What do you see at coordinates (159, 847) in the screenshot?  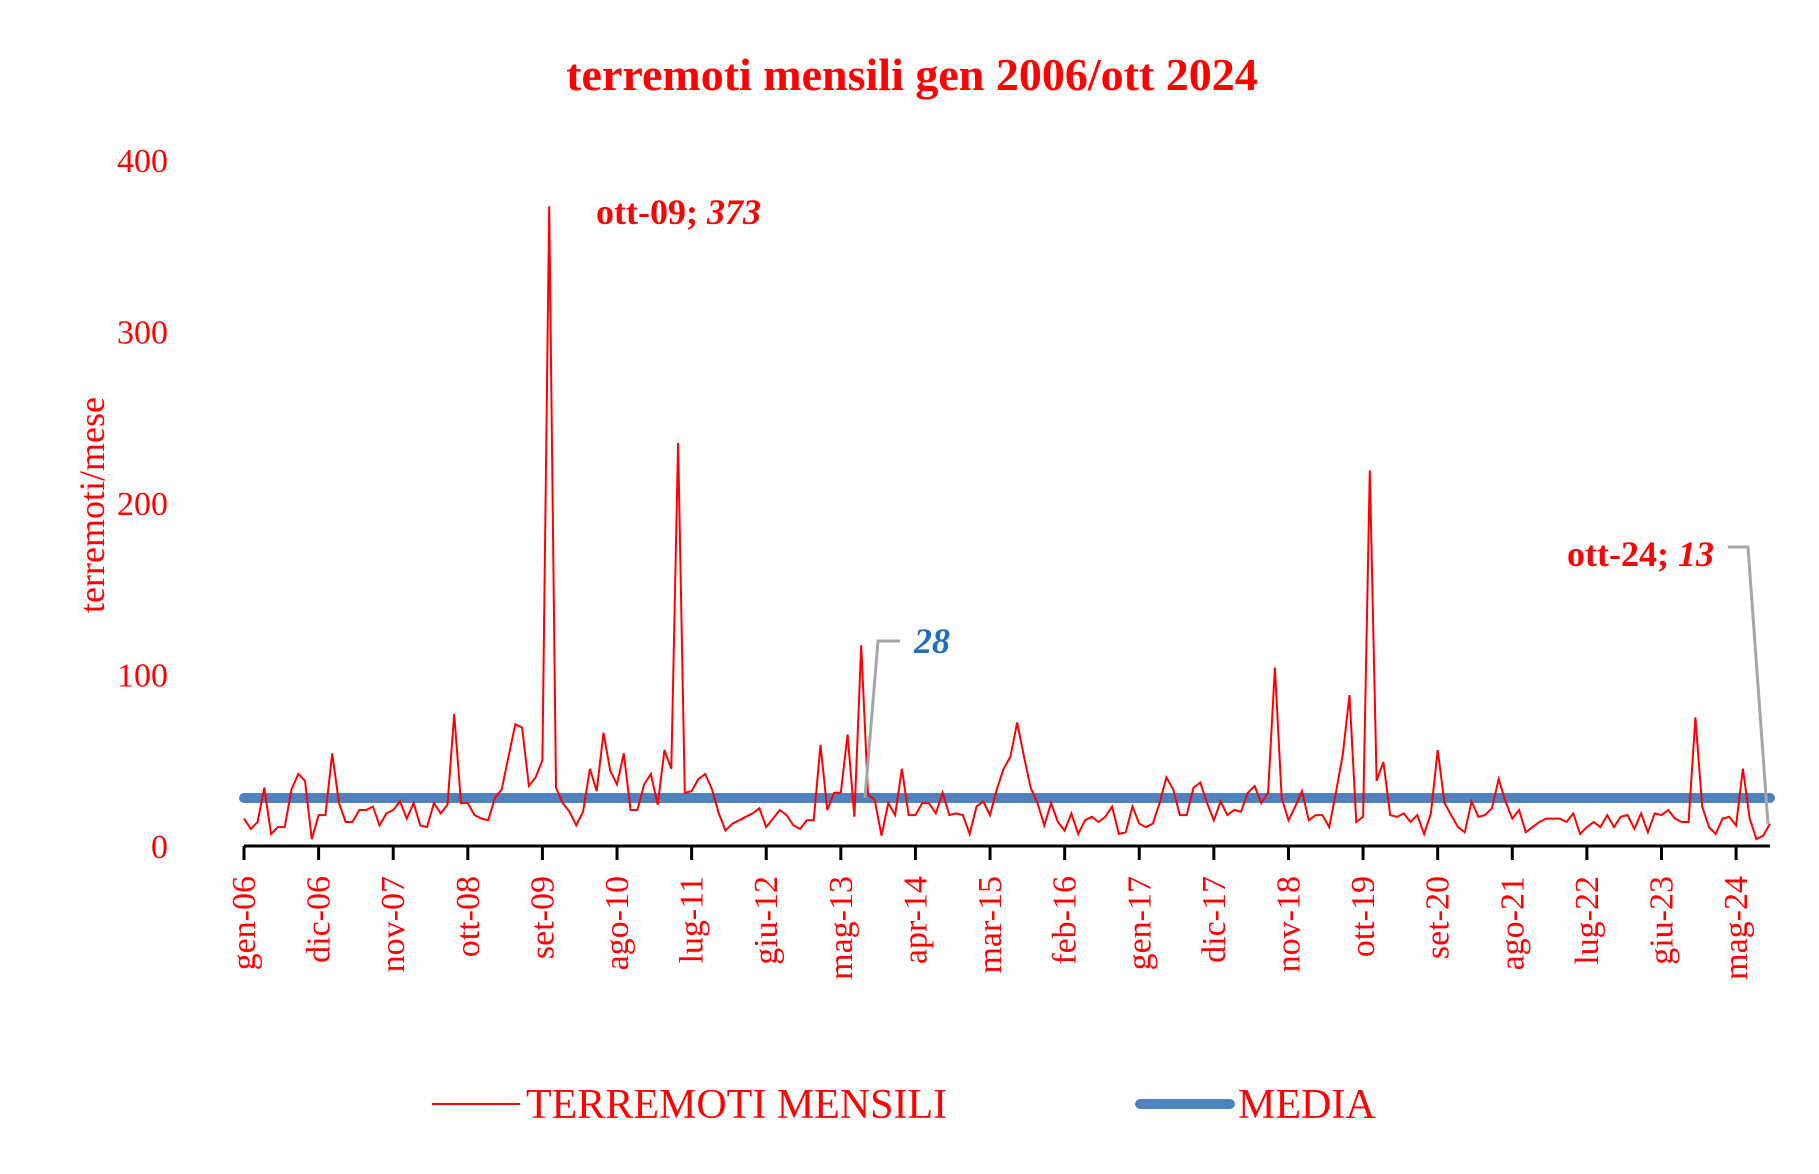 I see `y-tick-label: 0` at bounding box center [159, 847].